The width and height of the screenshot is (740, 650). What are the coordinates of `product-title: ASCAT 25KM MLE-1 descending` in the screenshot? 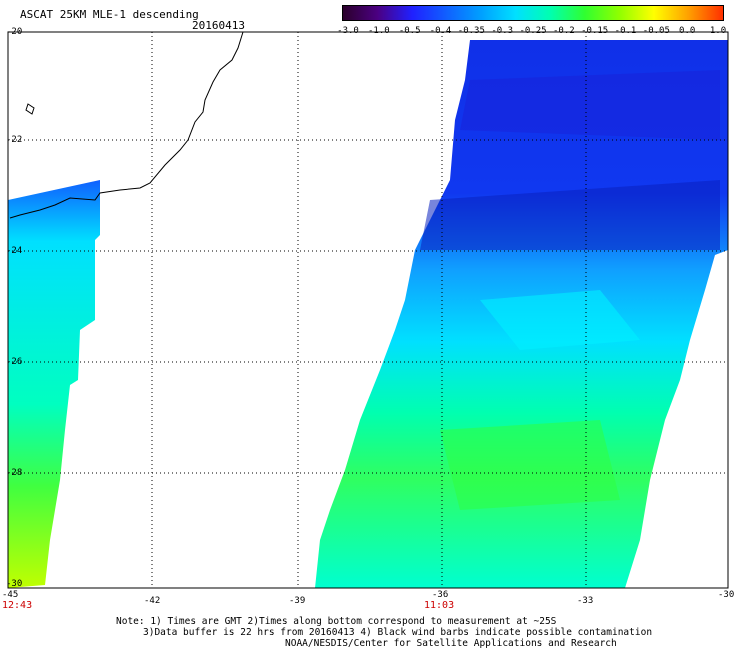 It's located at (109, 14).